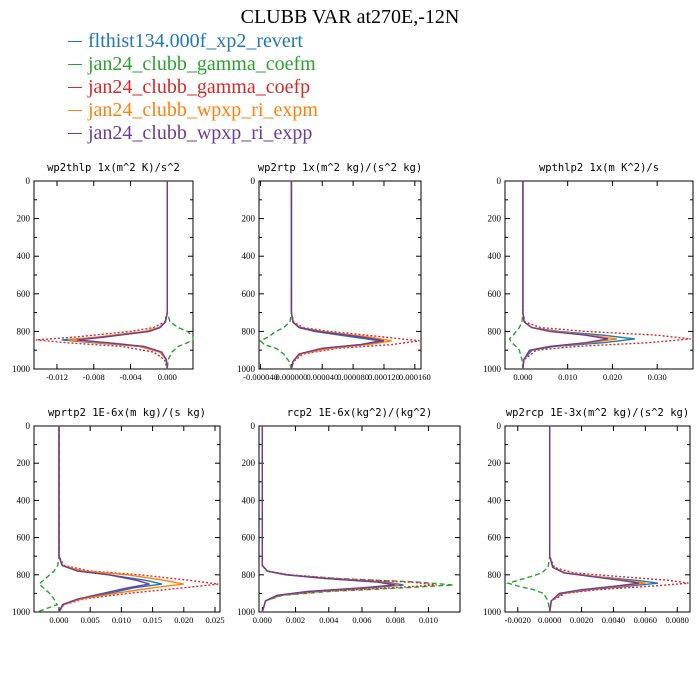 This screenshot has height=700, width=700. I want to click on x-tick-label: 0.000120, so click(384, 377).